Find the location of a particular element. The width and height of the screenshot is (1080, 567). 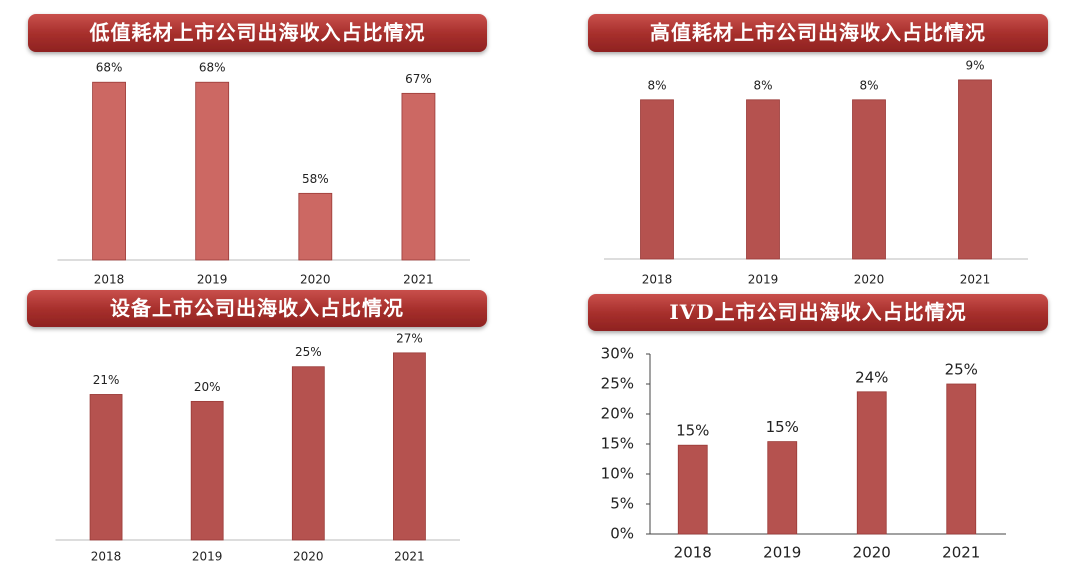

y-tick-label: 0% is located at coordinates (622, 534).